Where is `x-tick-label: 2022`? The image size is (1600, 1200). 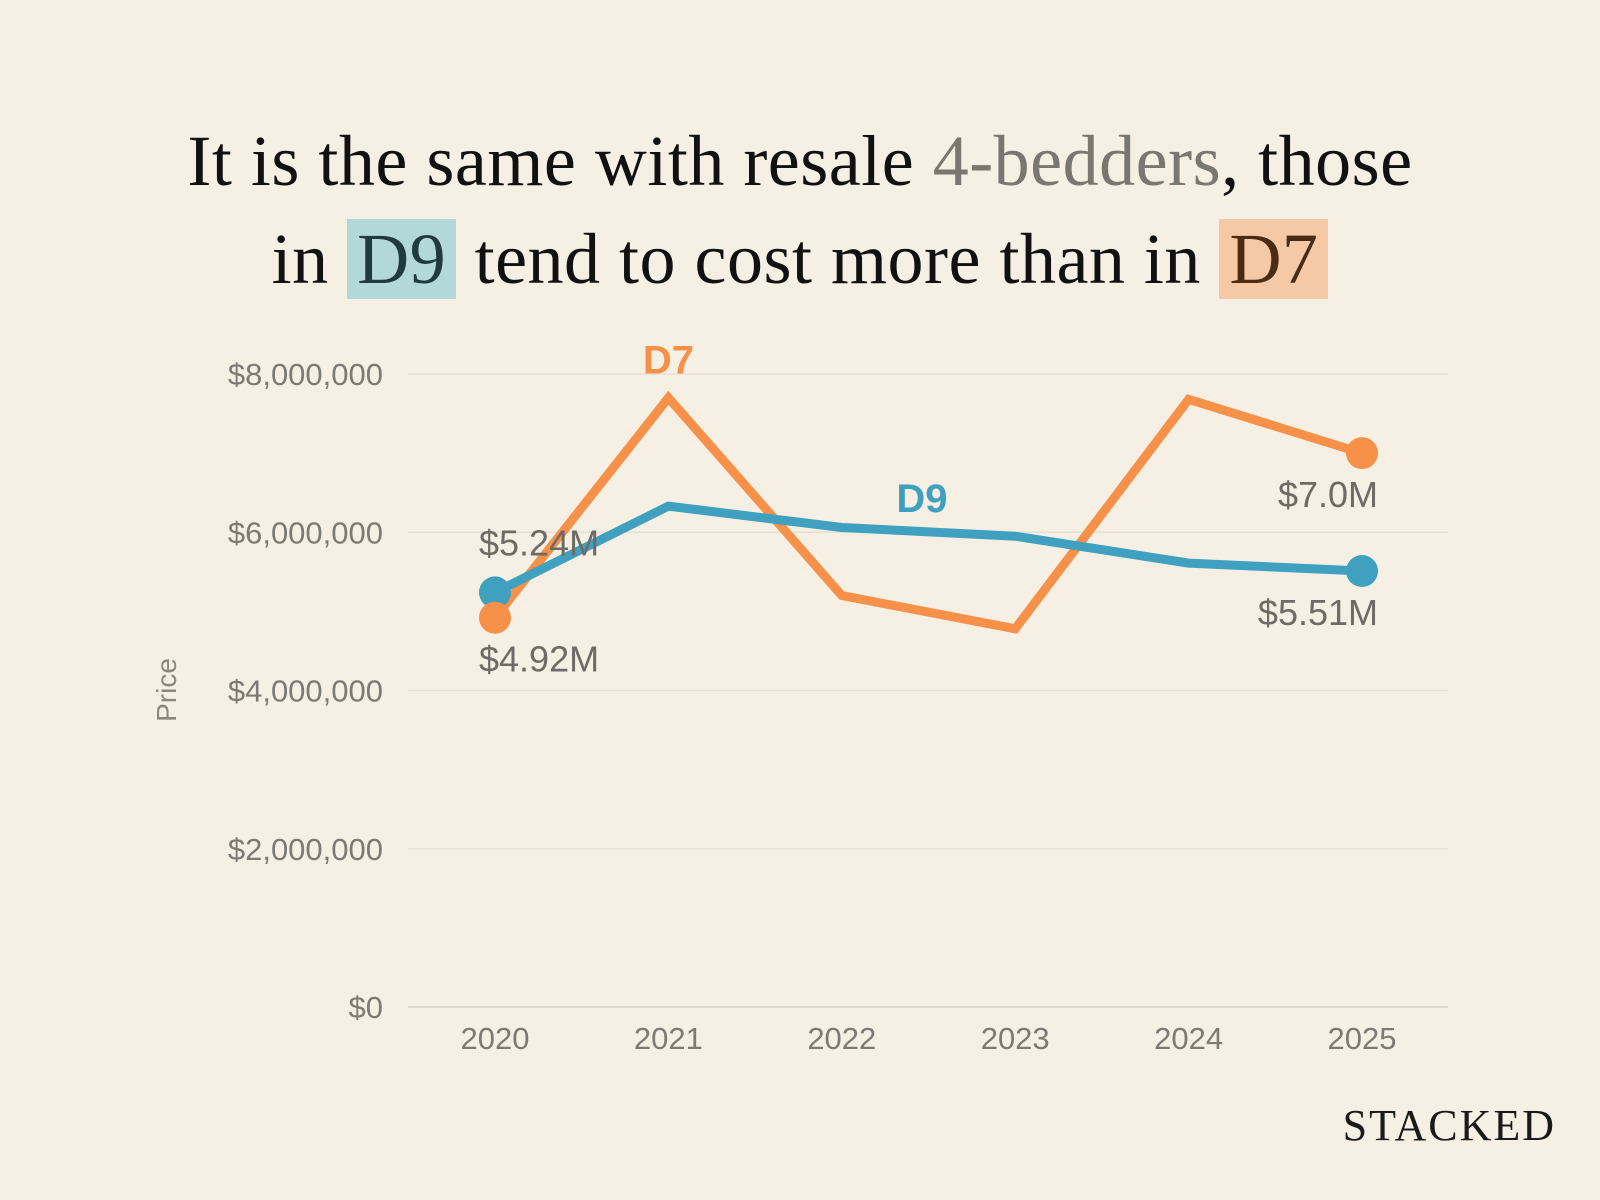
x-tick-label: 2022 is located at coordinates (841, 1038).